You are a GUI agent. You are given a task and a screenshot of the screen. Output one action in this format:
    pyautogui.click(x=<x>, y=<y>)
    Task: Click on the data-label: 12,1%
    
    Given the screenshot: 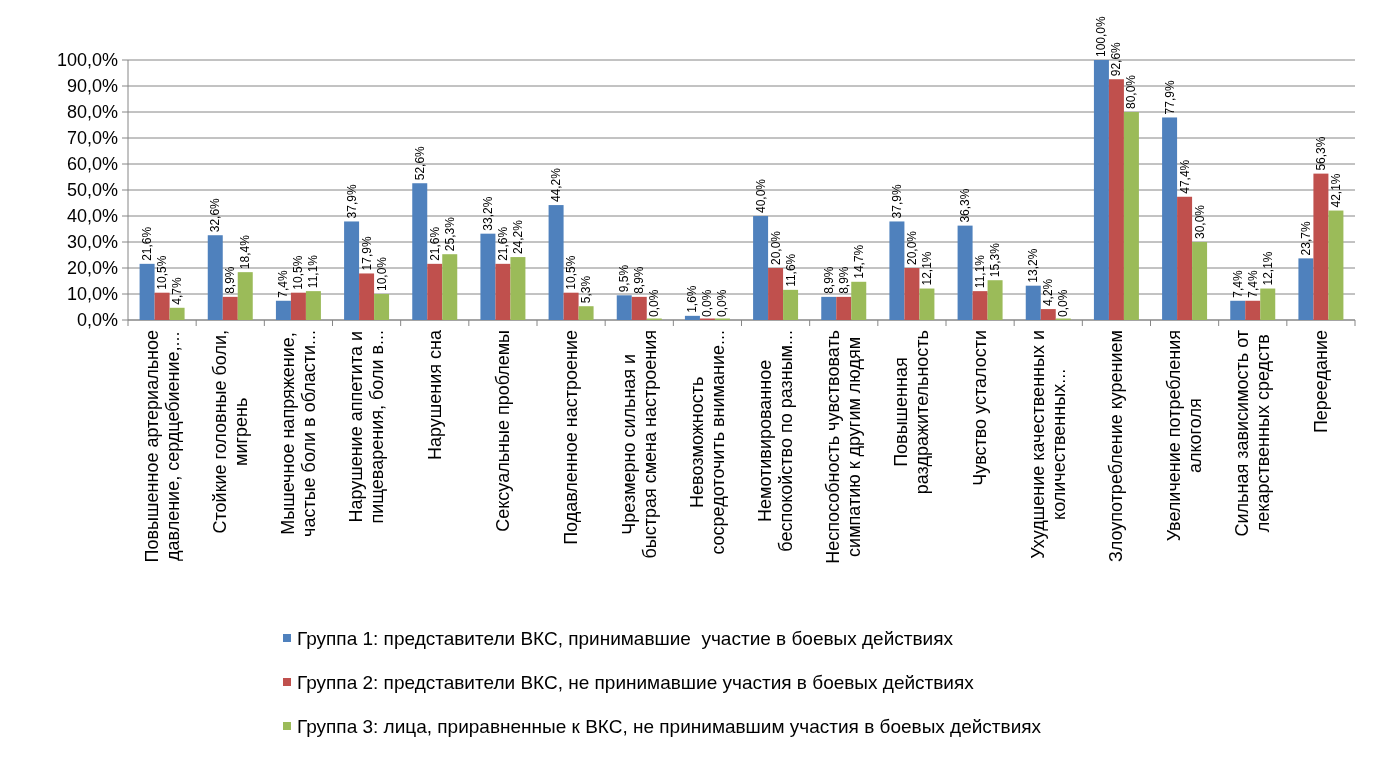 What is the action you would take?
    pyautogui.click(x=926, y=268)
    